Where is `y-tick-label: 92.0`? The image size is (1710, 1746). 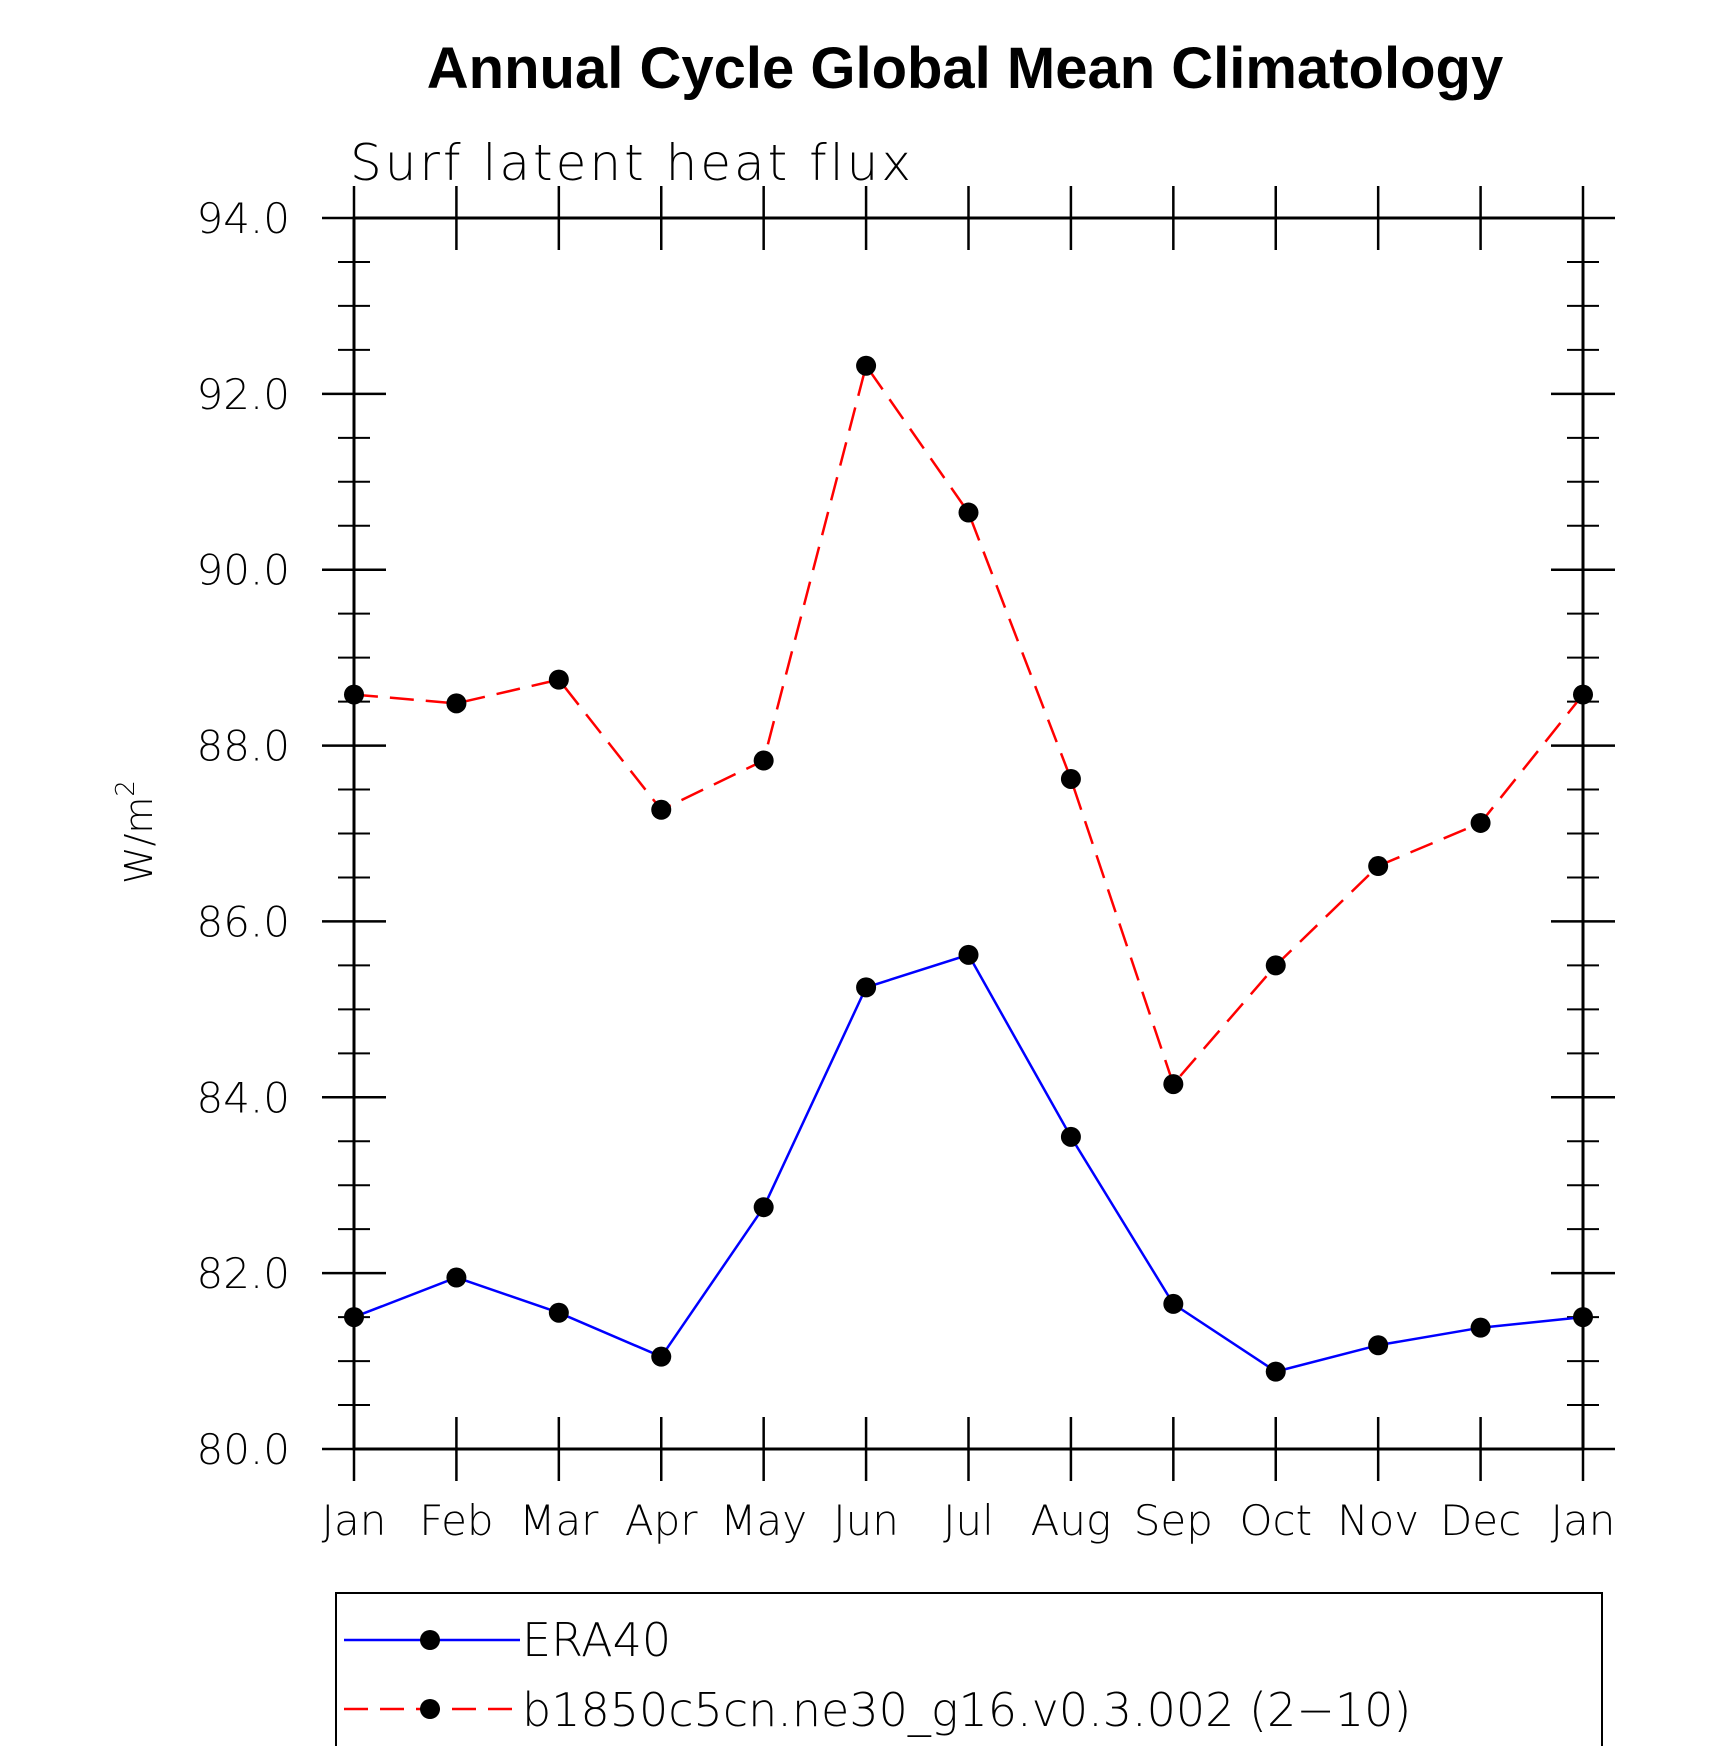
y-tick-label: 92.0 is located at coordinates (243, 394).